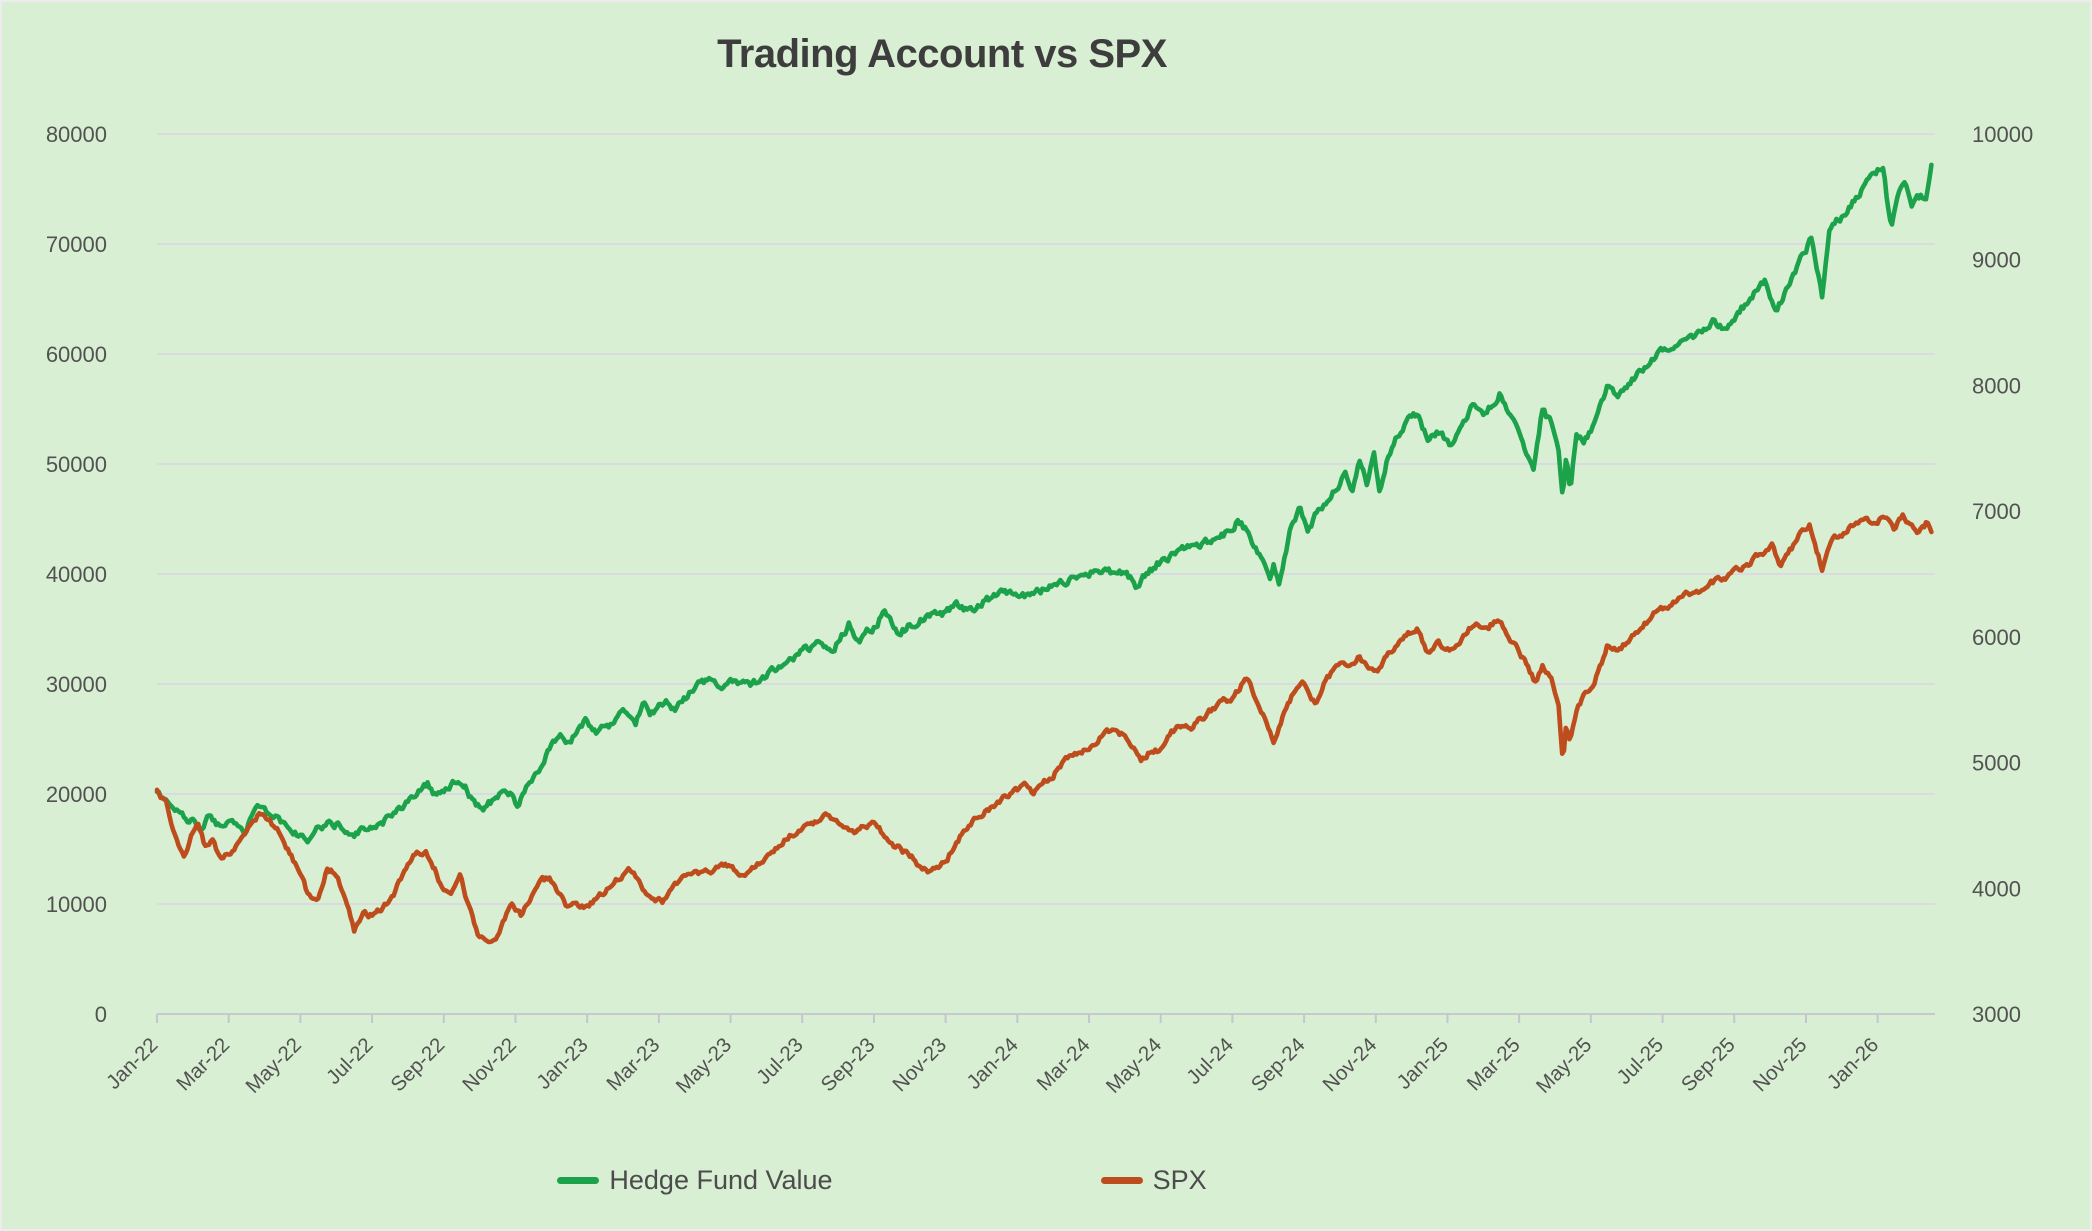 The width and height of the screenshot is (2092, 1231). Describe the element at coordinates (76, 464) in the screenshot. I see `y-axis-left-label: 50000` at that location.